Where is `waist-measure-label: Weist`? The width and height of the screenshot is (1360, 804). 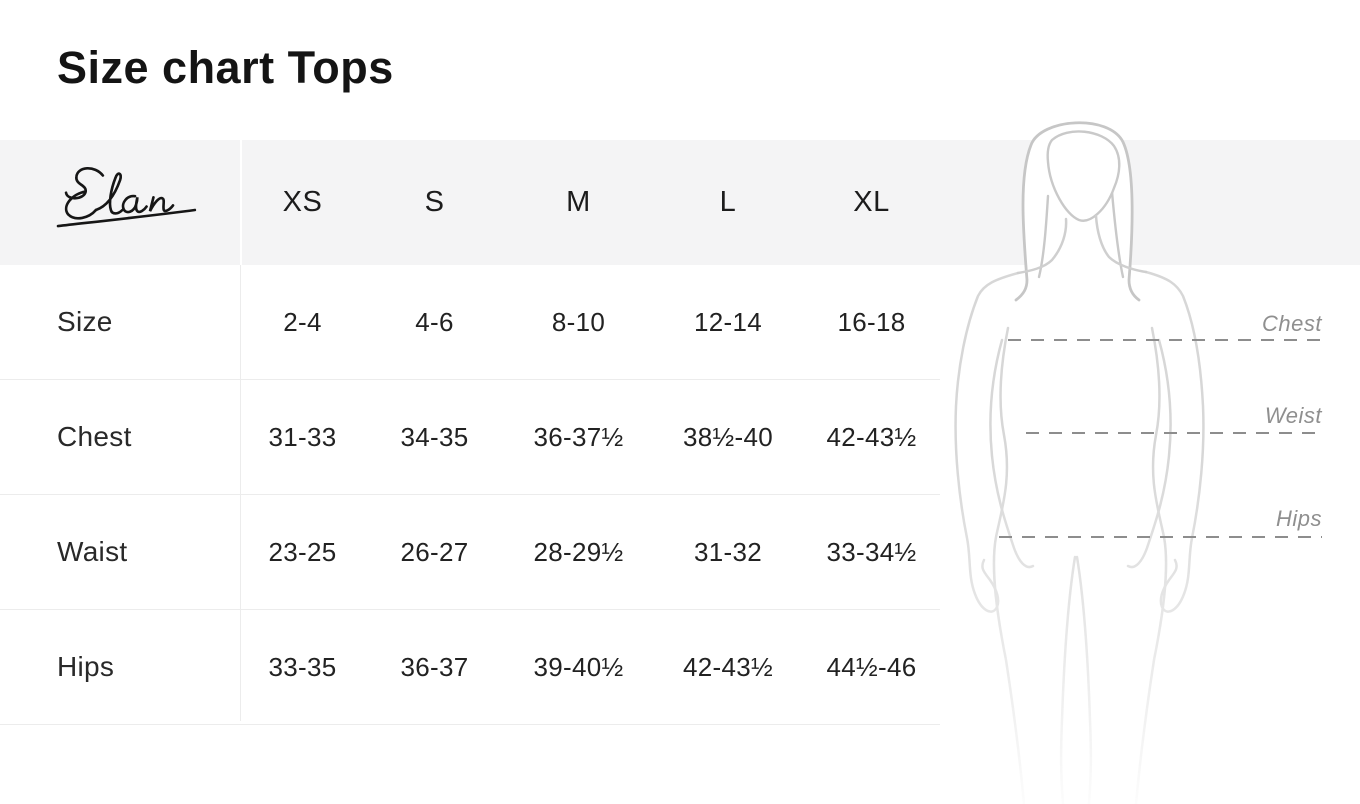
waist-measure-label: Weist is located at coordinates (1293, 415).